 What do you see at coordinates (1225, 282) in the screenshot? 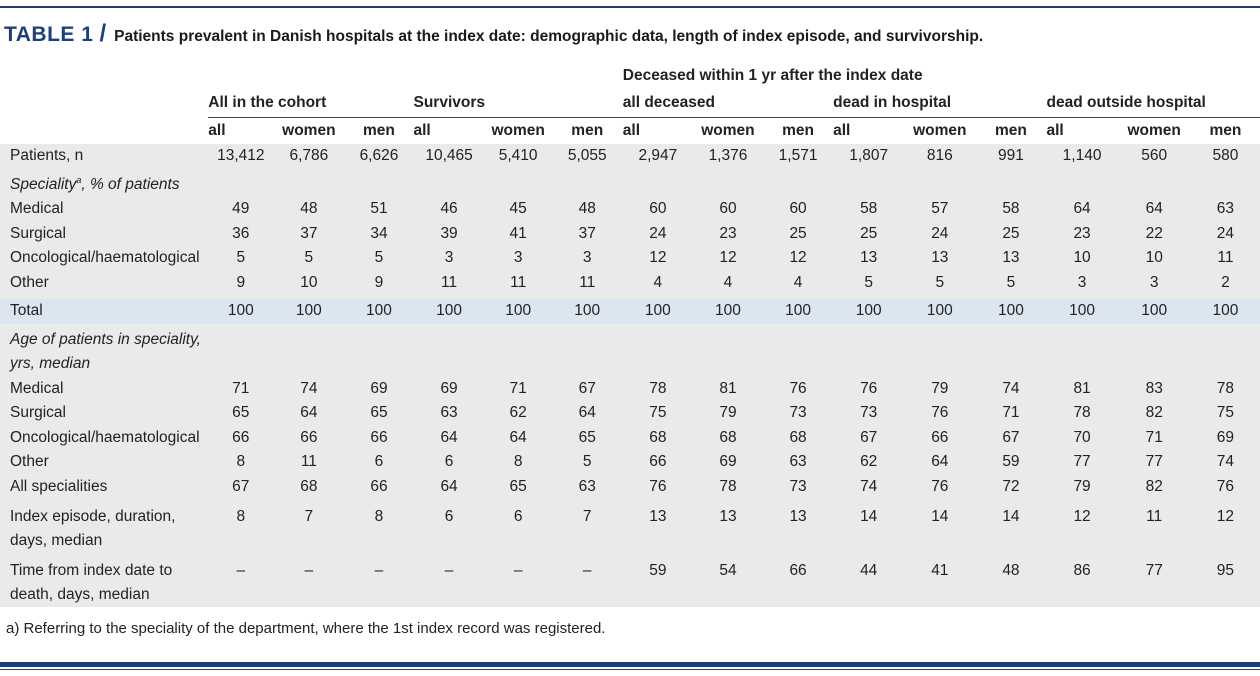
I see `table-cell: 2` at bounding box center [1225, 282].